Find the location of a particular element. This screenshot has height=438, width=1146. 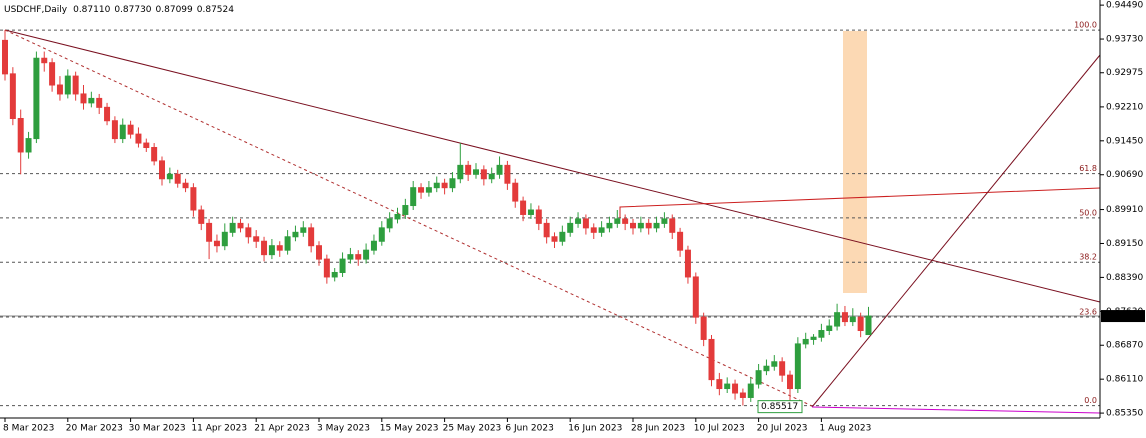

fib-level-label: 100.0 is located at coordinates (1085, 25).